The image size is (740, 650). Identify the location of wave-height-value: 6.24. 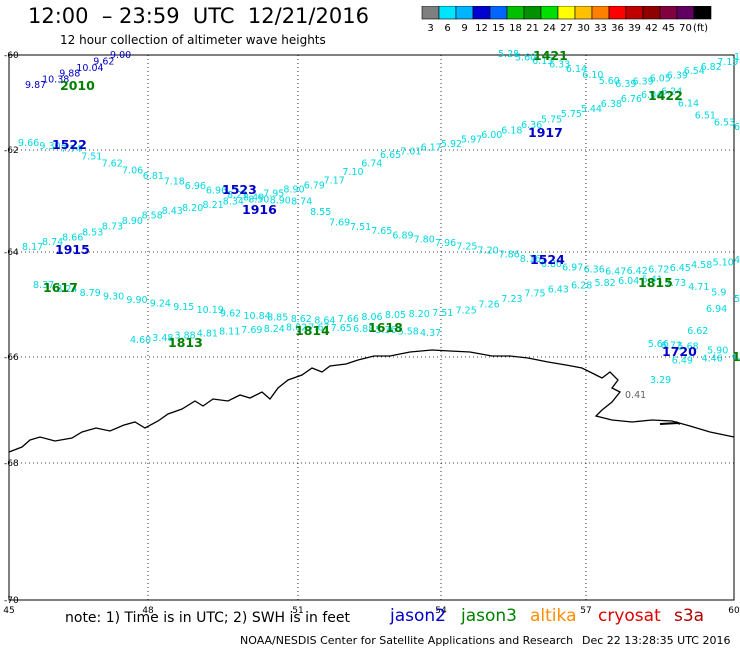
(671, 92).